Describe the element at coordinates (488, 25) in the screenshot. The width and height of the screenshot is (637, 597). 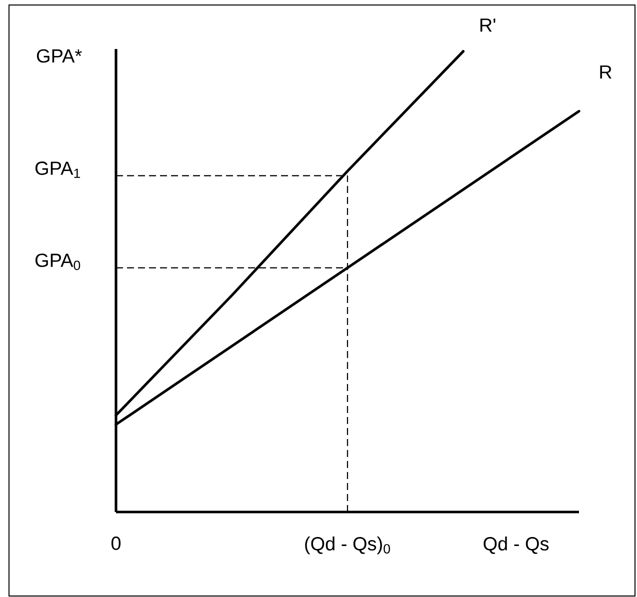
I see `series-label: R'` at that location.